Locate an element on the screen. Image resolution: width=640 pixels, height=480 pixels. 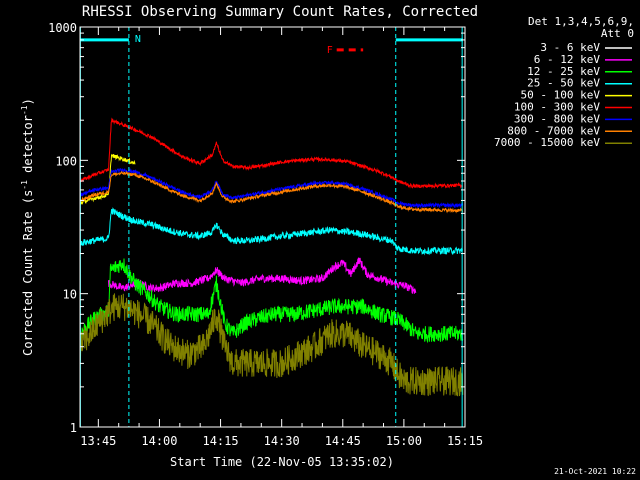
y-tick-label-1: 10 is located at coordinates (70, 295).